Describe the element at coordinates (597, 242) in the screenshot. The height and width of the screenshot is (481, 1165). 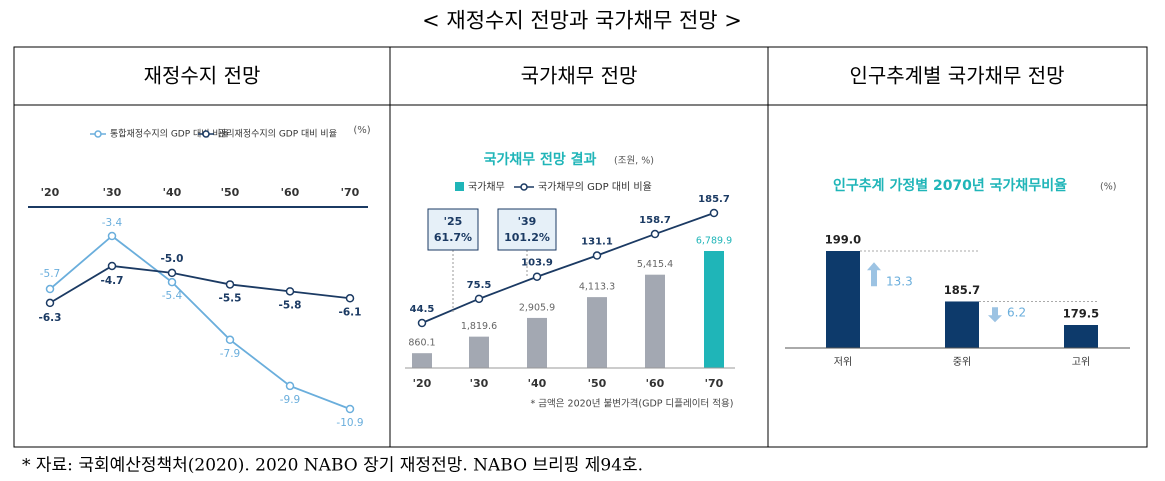
I see `data-label: 131.1` at that location.